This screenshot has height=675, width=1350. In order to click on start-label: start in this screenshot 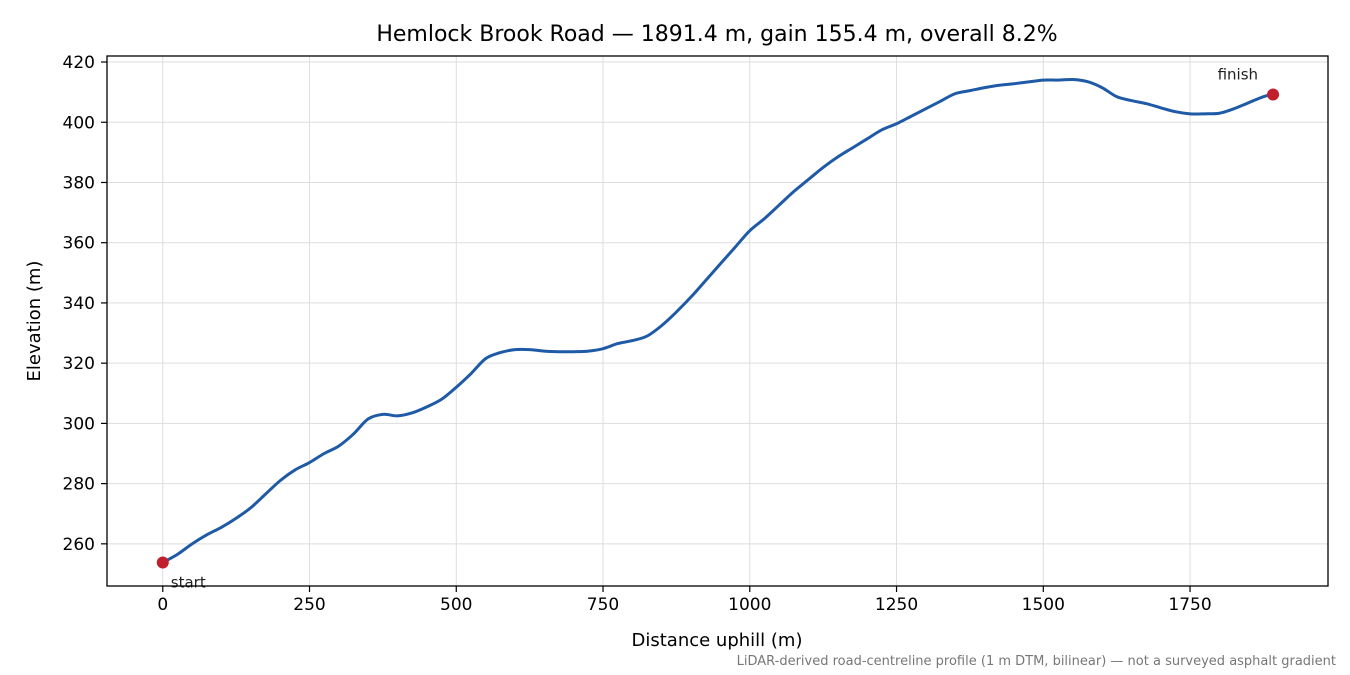, I will do `click(188, 583)`.